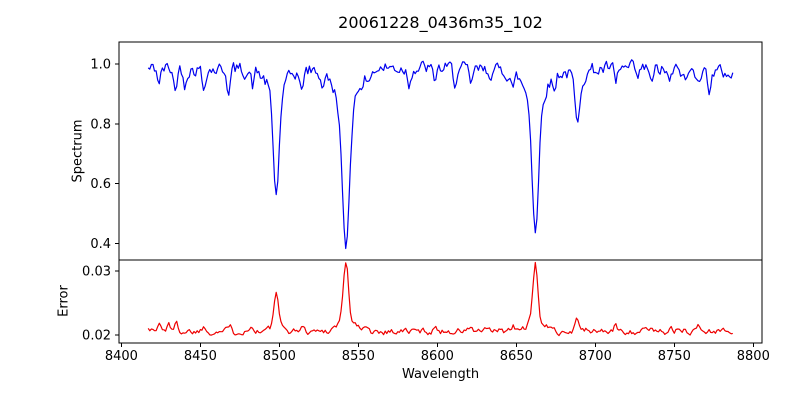  What do you see at coordinates (595, 356) in the screenshot?
I see `x-tick-label: 8700` at bounding box center [595, 356].